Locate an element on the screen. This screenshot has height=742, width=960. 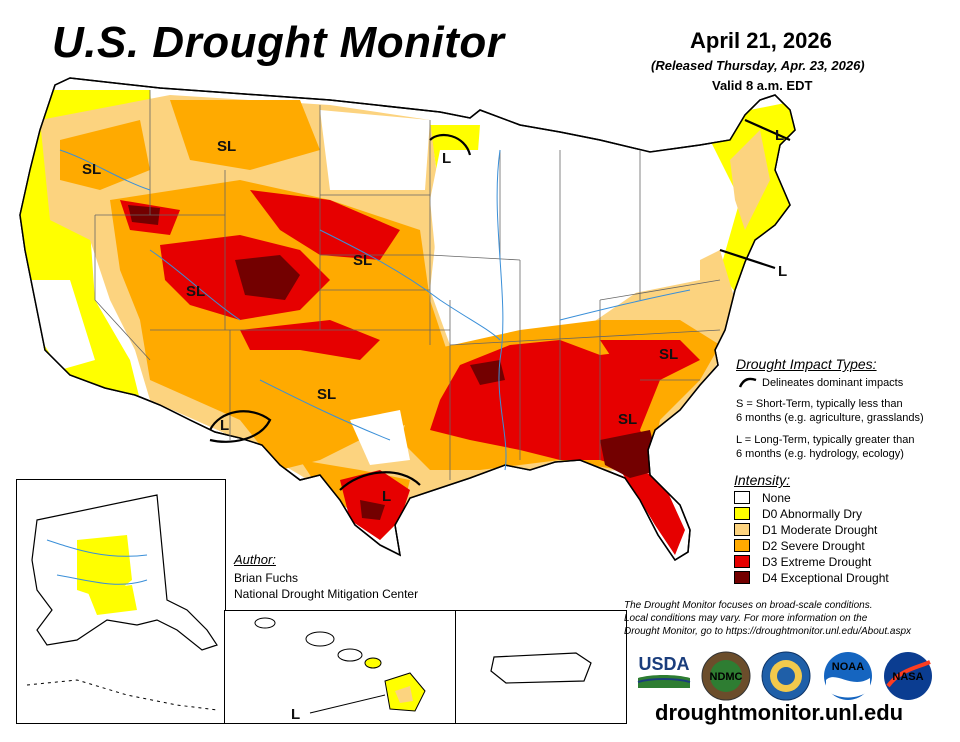
swatch-d2 is located at coordinates (742, 545).